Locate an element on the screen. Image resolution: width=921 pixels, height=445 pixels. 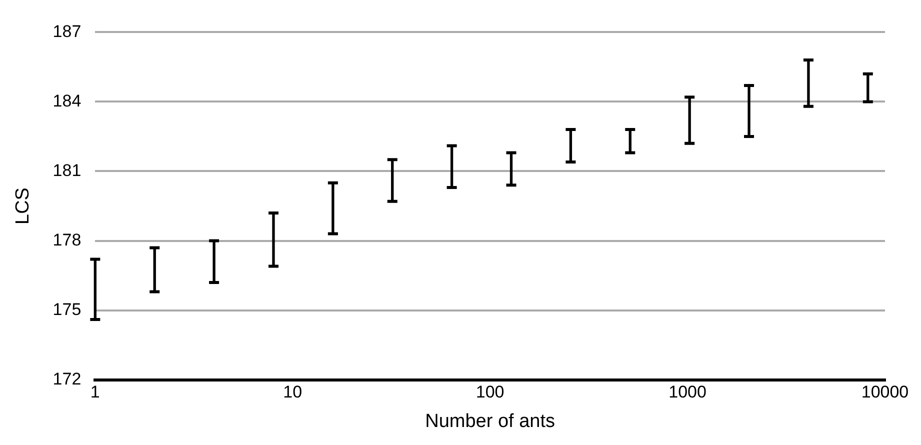
x-tick-label: 1000 is located at coordinates (687, 392).